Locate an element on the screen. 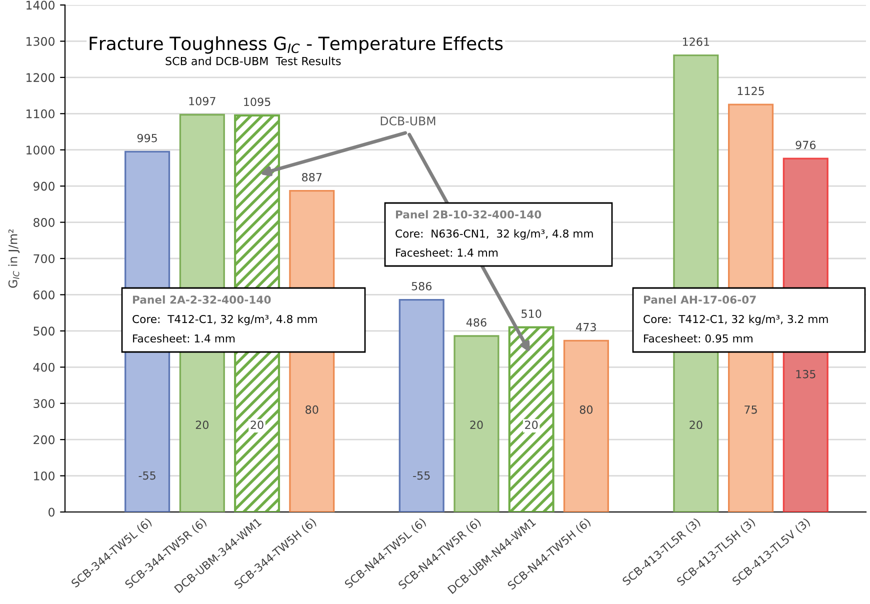 The image size is (870, 604). y-tick-label: 0 is located at coordinates (51, 512).